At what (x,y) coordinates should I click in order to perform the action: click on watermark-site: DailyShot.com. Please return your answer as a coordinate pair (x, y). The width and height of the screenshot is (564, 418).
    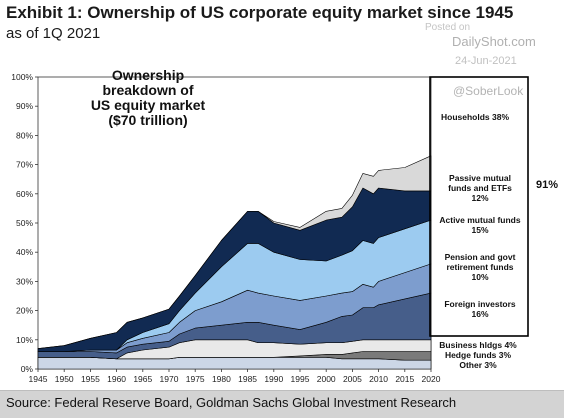
    Looking at the image, I should click on (494, 41).